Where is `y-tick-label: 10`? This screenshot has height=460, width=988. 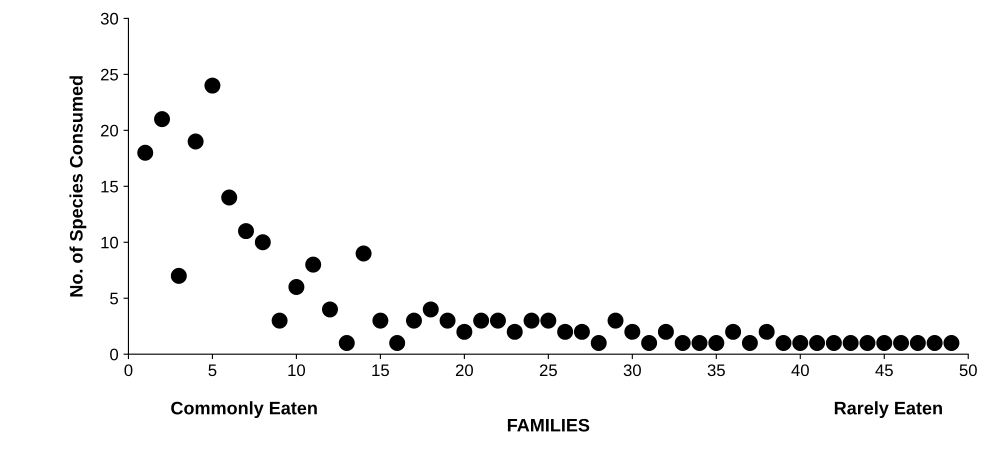
y-tick-label: 10 is located at coordinates (109, 242).